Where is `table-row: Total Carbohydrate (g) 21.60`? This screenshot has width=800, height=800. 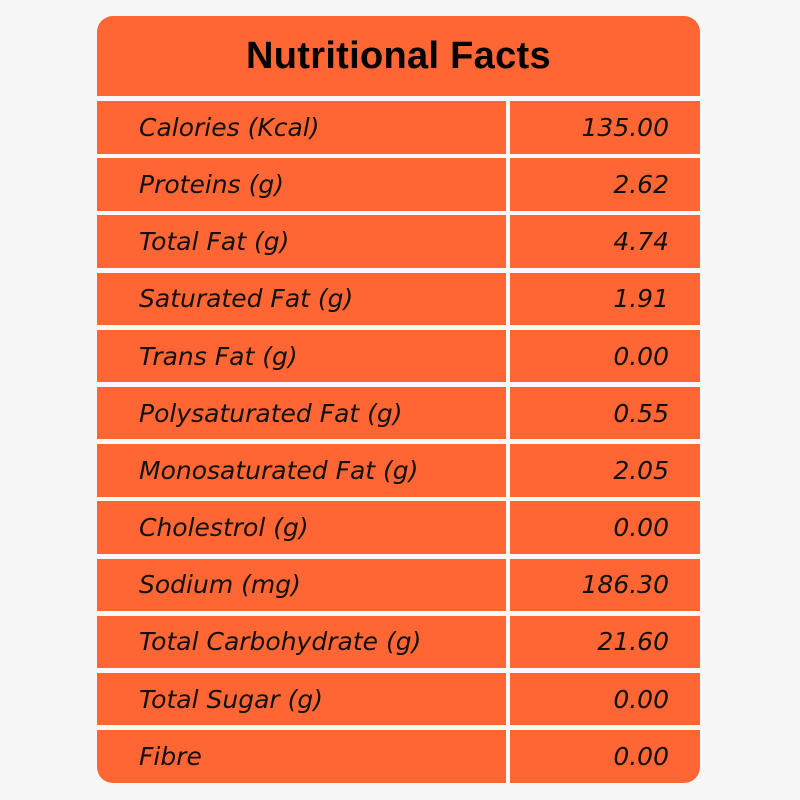 table-row: Total Carbohydrate (g) 21.60 is located at coordinates (398, 642).